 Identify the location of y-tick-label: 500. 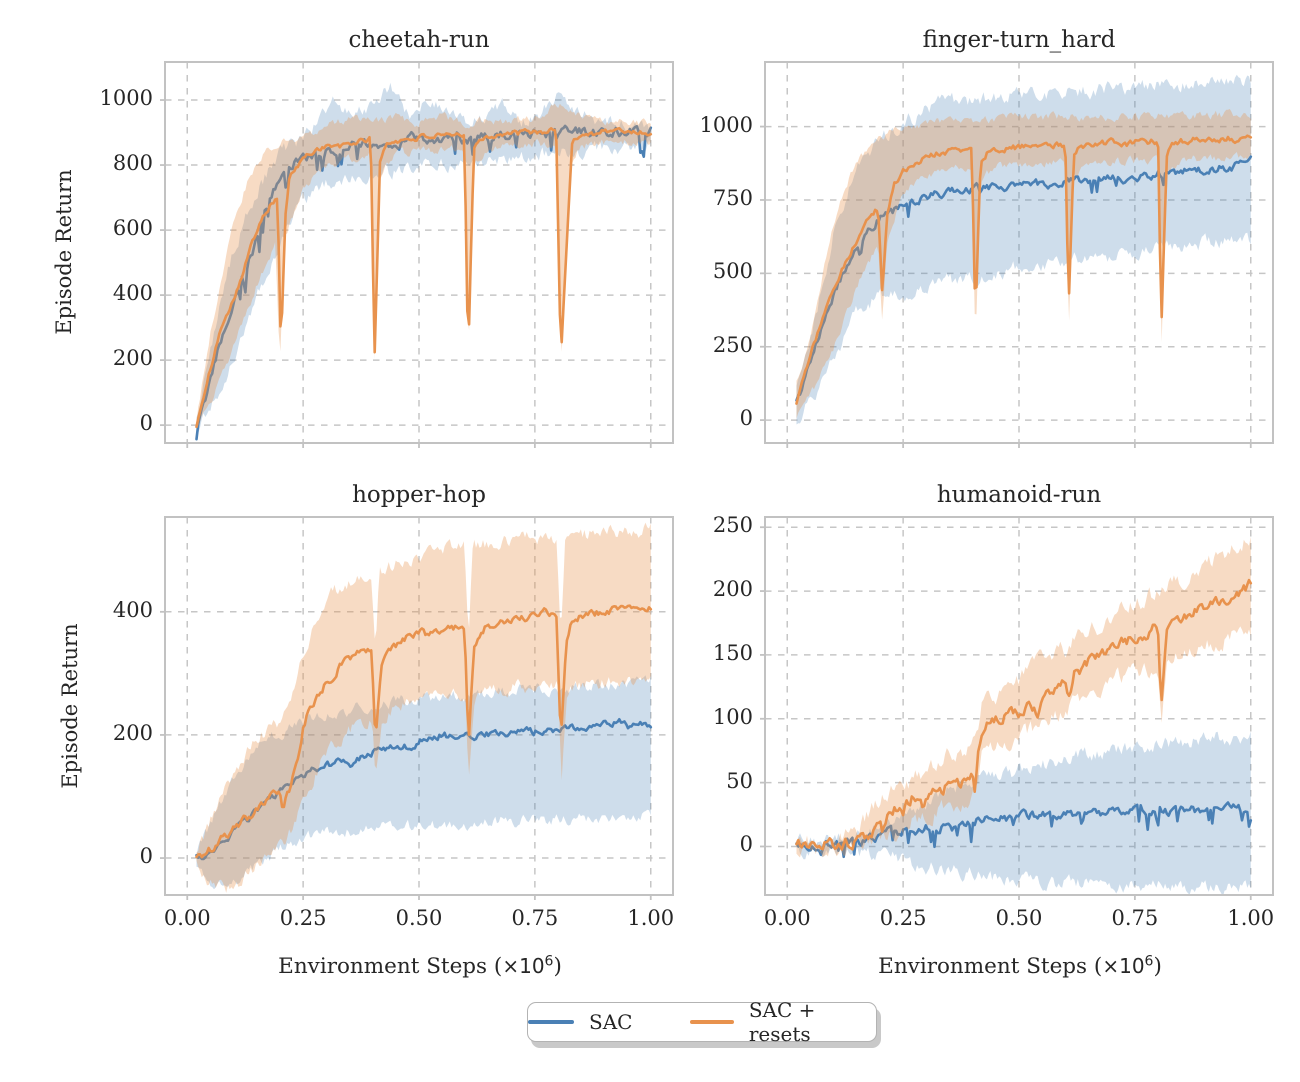
(732, 271).